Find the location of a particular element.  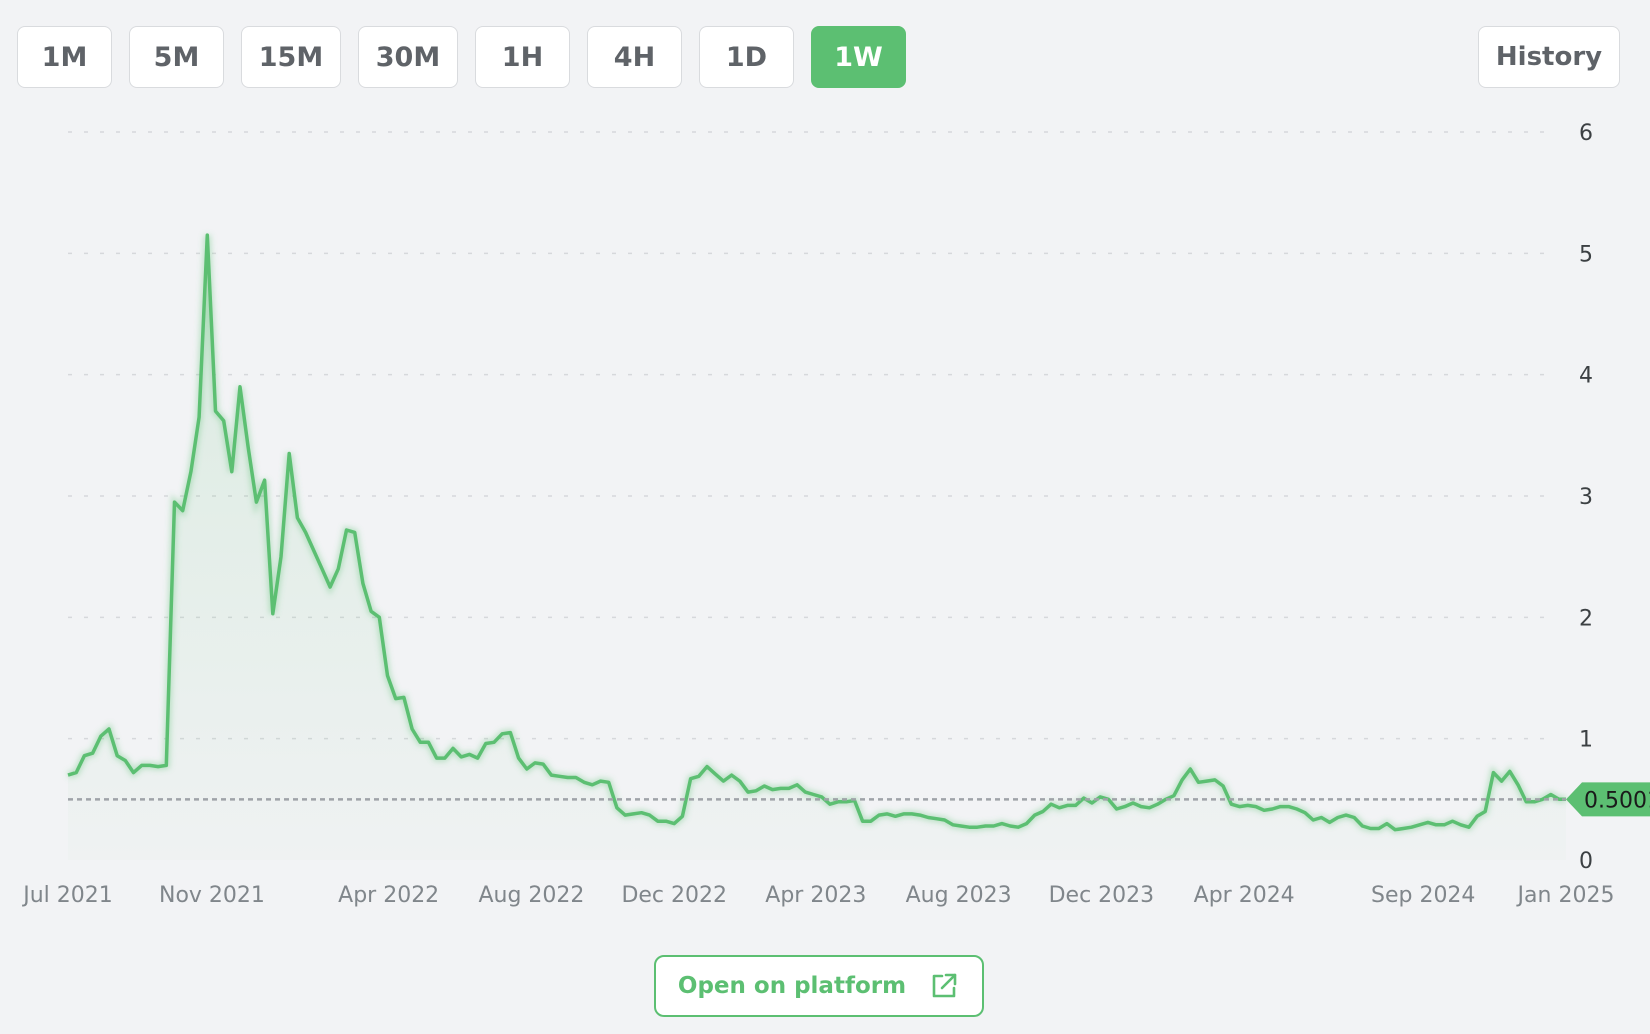

y-tick-label: 4 is located at coordinates (1586, 376).